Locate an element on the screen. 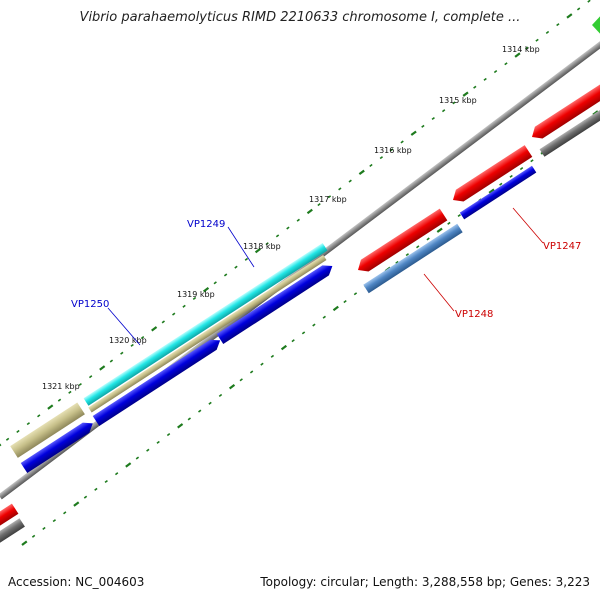 This screenshot has width=600, height=600. gene-khaki-upper is located at coordinates (207, 333).